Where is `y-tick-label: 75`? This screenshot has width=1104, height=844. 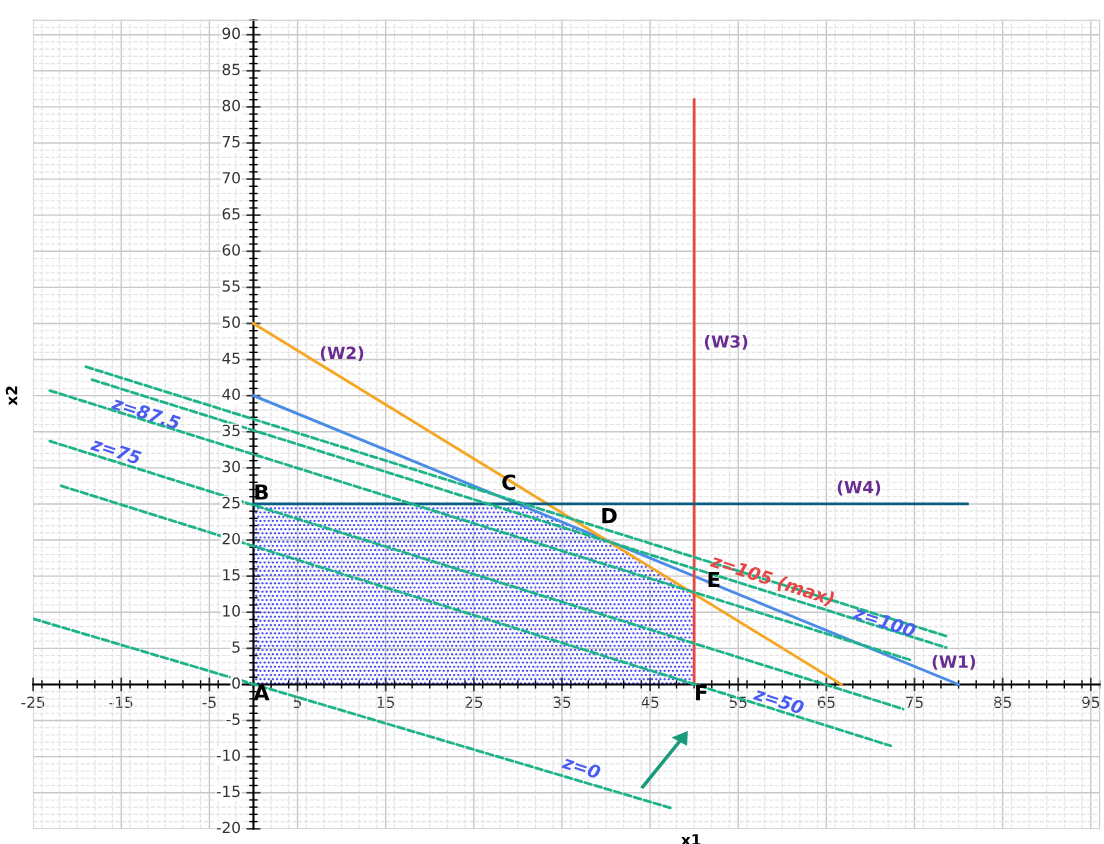 y-tick-label: 75 is located at coordinates (231, 142).